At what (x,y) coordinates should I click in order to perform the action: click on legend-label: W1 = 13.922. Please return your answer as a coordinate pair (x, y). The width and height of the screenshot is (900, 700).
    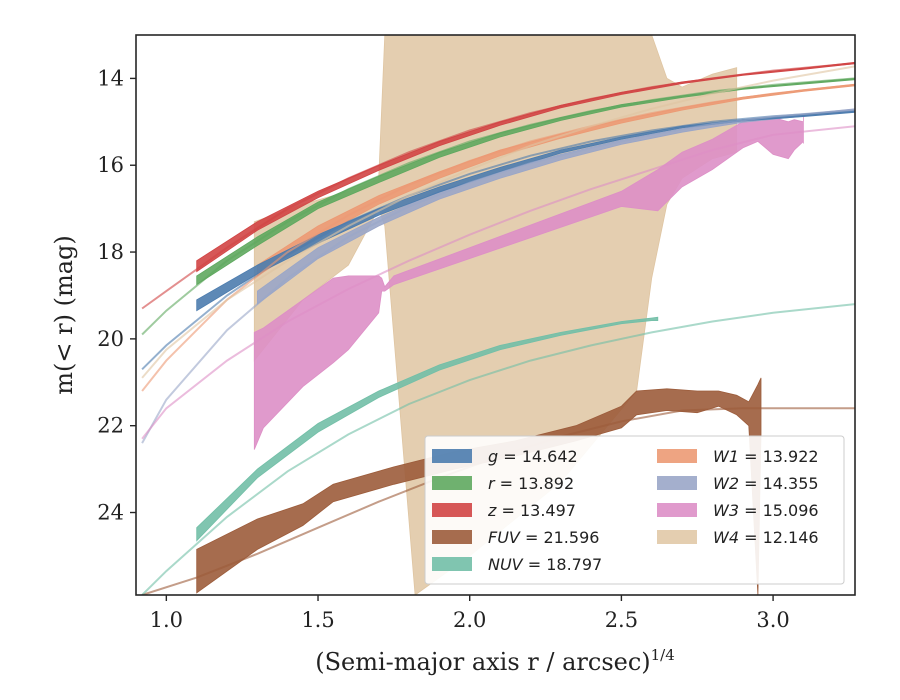
    Looking at the image, I should click on (766, 456).